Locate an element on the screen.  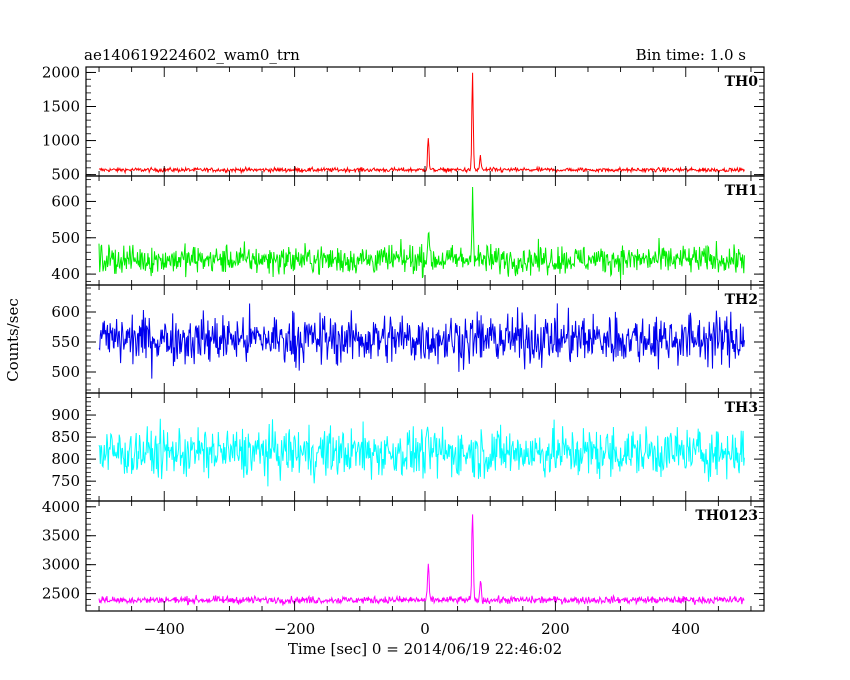
y-tick-label: 400 is located at coordinates (65, 274).